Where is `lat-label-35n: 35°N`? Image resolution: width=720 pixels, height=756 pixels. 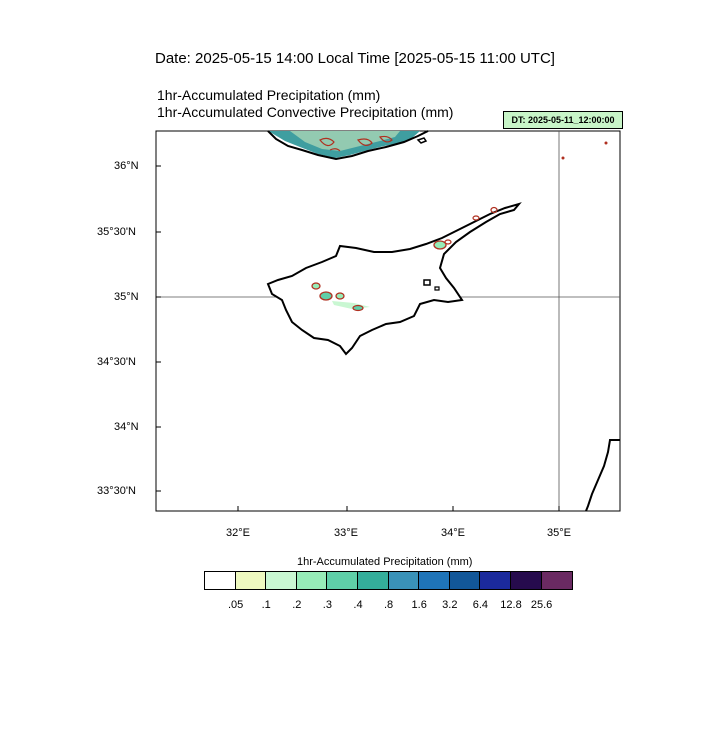
lat-label-35n: 35°N is located at coordinates (126, 297).